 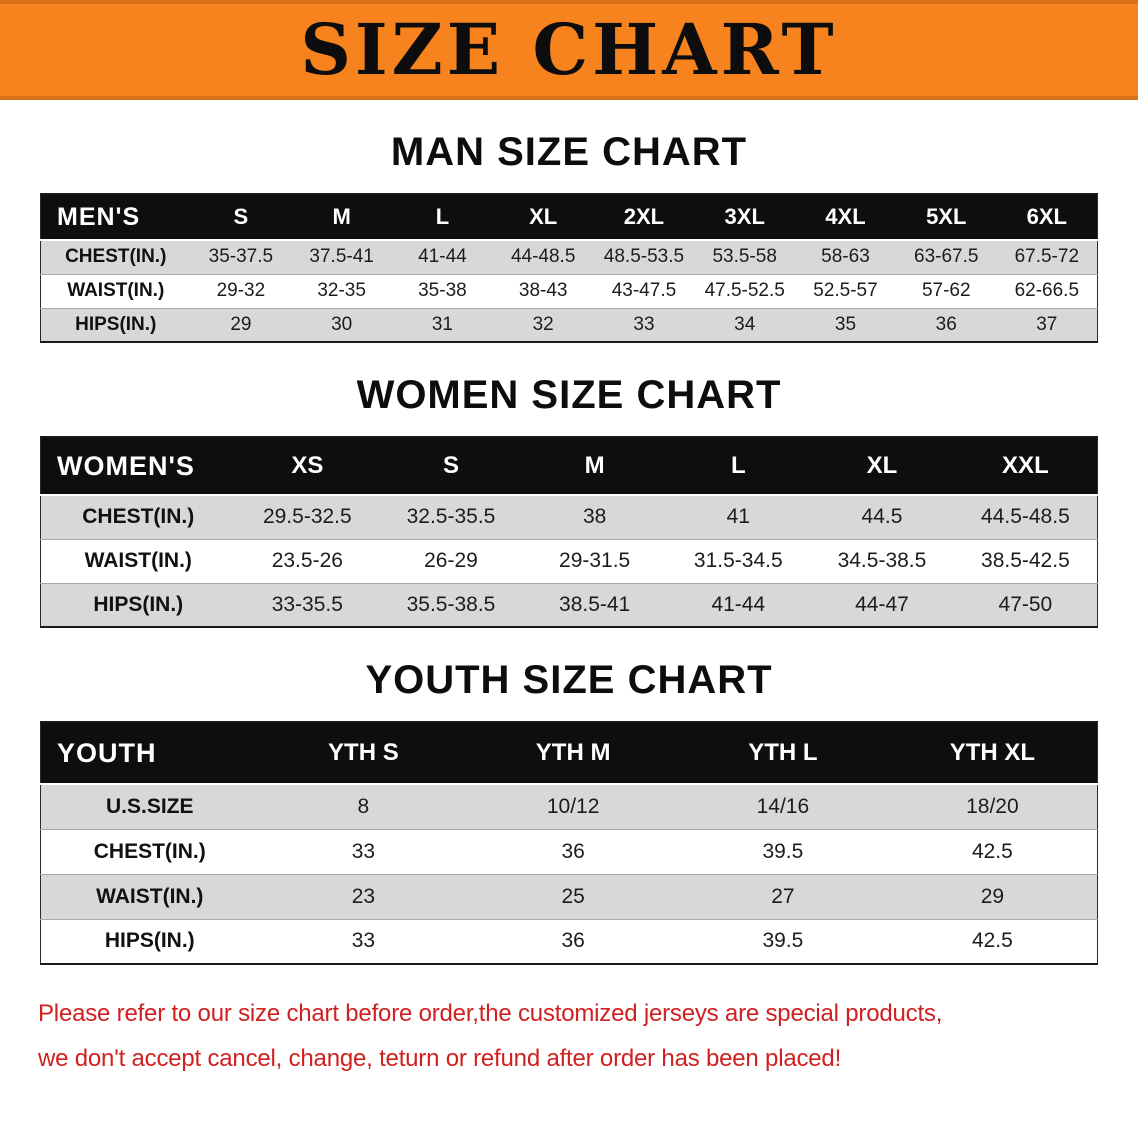 What do you see at coordinates (307, 604) in the screenshot?
I see `size-value-cell: 33-35.5` at bounding box center [307, 604].